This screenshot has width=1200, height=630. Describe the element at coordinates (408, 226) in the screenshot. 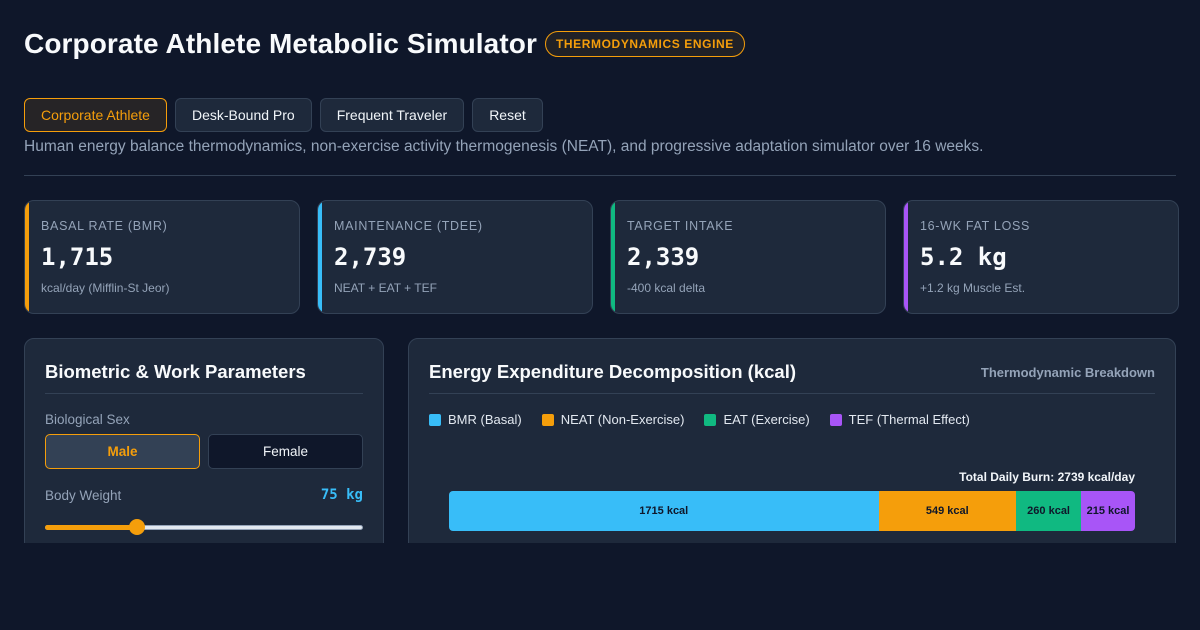

I see `stat-label: MAINTENANCE (TDEE)` at that location.